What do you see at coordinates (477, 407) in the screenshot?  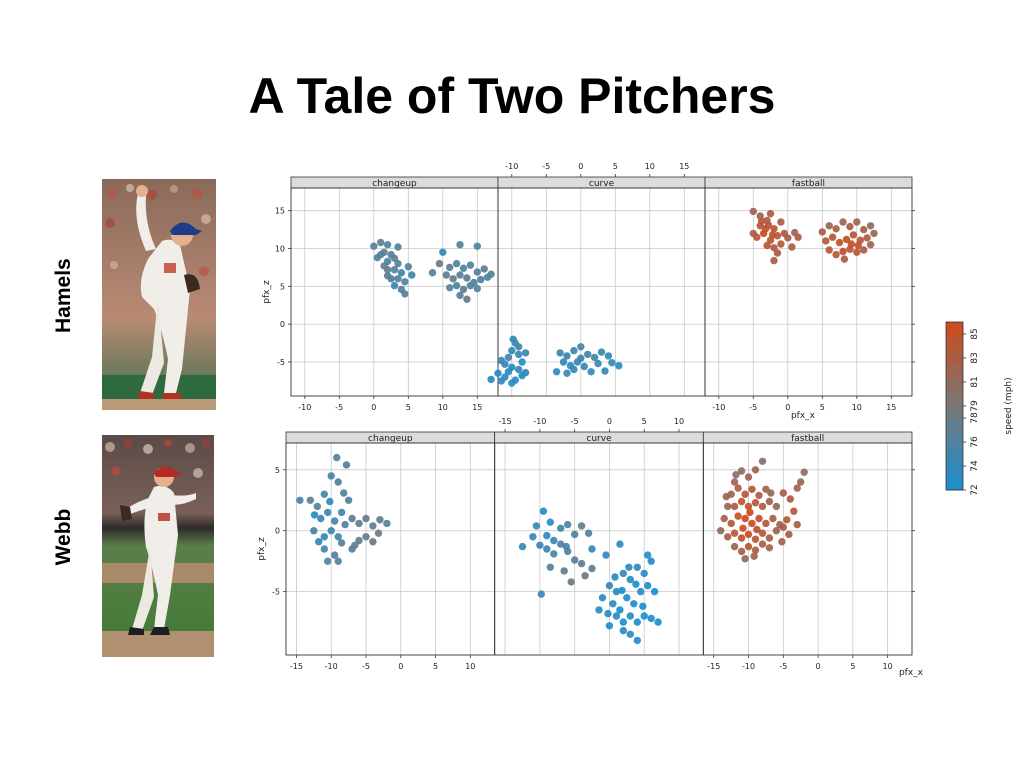 I see `hamels-xtick-label: 15` at bounding box center [477, 407].